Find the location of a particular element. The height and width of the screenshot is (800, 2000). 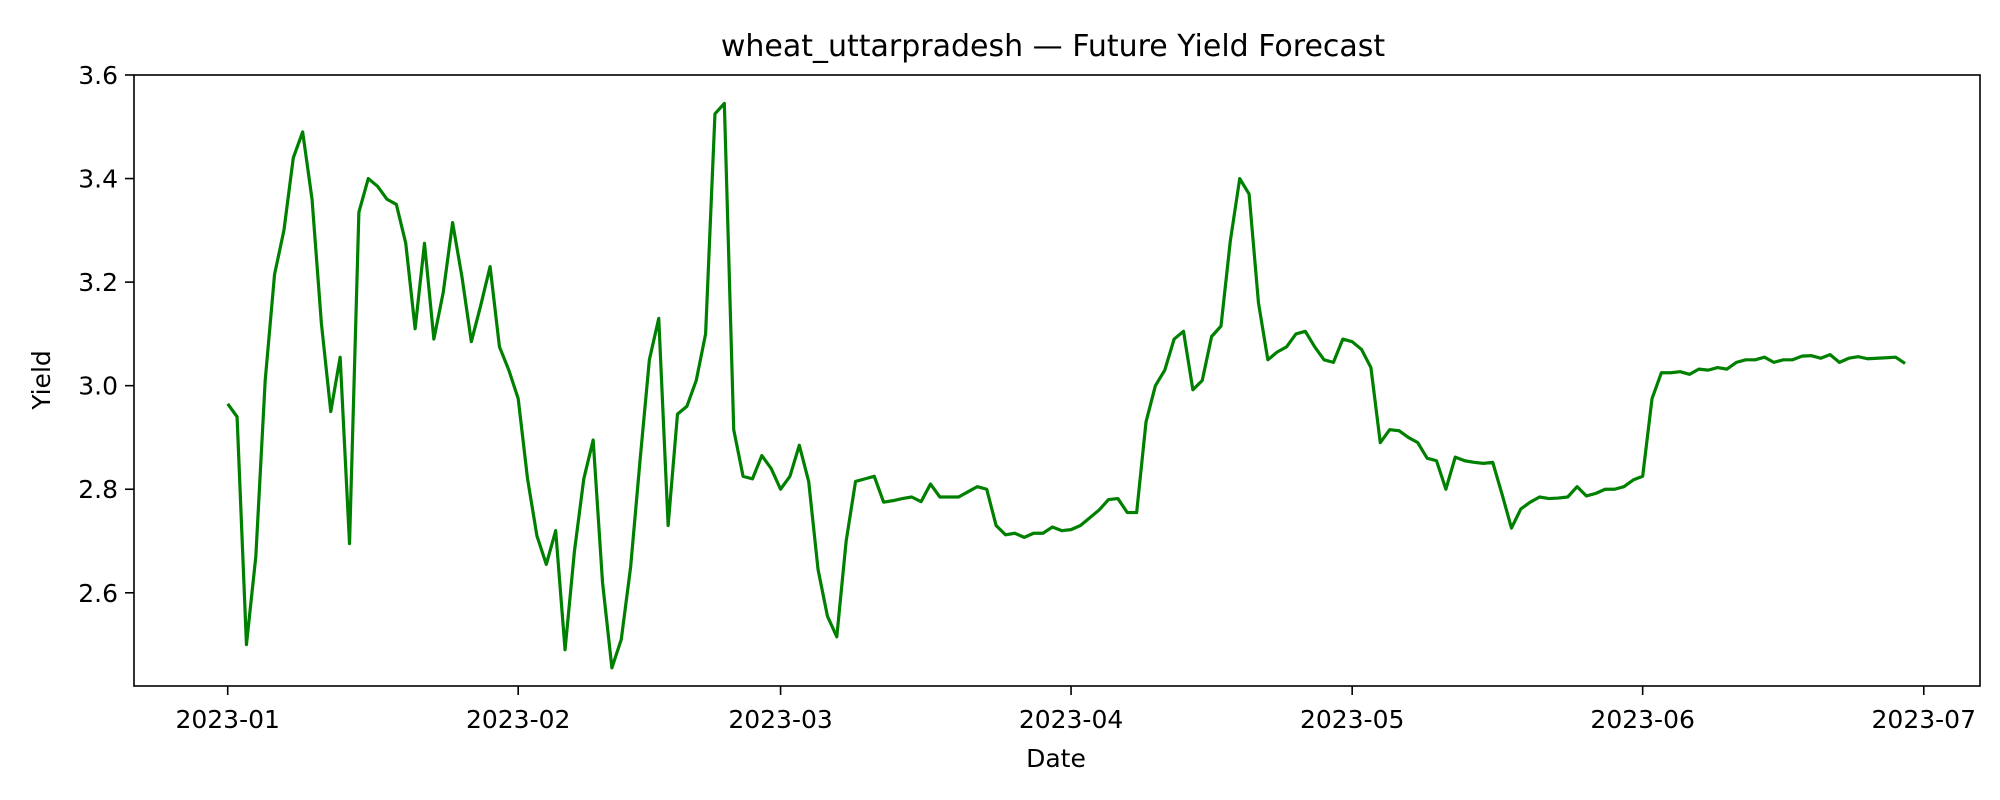

x-tick-label: 2023-06 is located at coordinates (1642, 719).